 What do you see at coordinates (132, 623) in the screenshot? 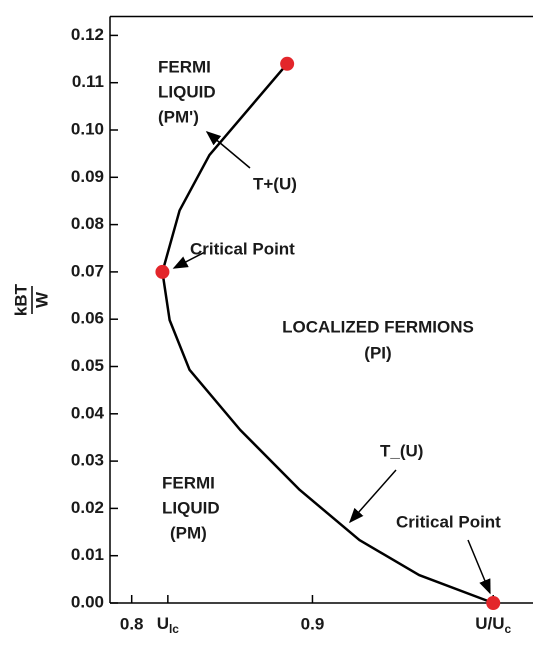
I see `x-tick-label: 0.8` at bounding box center [132, 623].